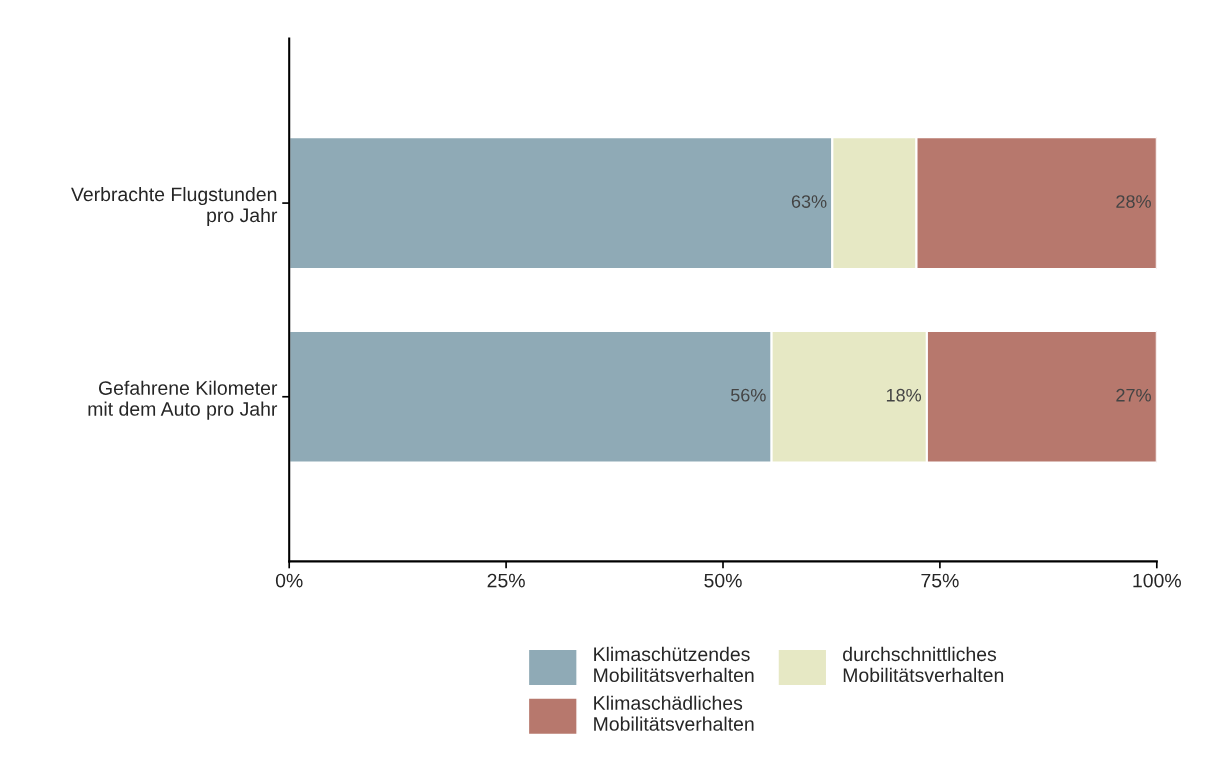 This screenshot has height=769, width=1205. Describe the element at coordinates (674, 713) in the screenshot. I see `legend-label: Klimaschädliches Mobilitätsverhalten` at that location.